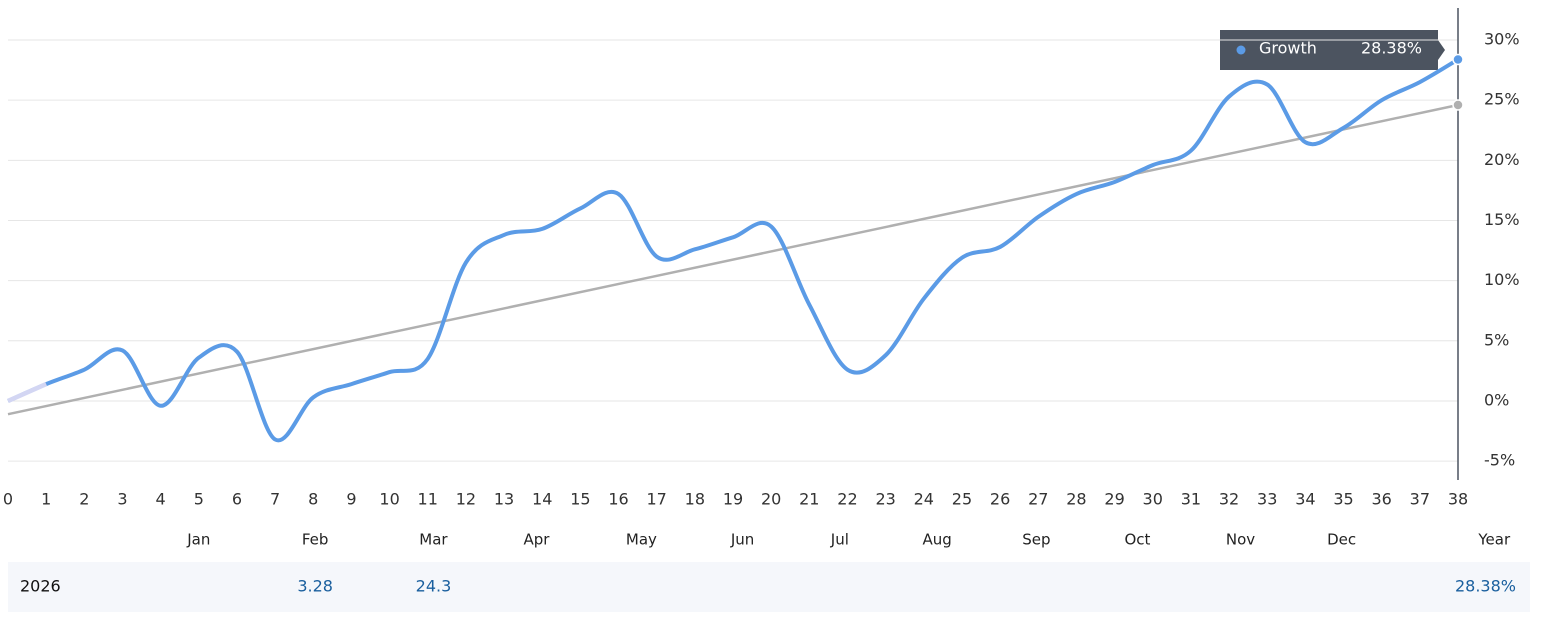  Describe the element at coordinates (1076, 499) in the screenshot. I see `x-tick-label: 28` at that location.